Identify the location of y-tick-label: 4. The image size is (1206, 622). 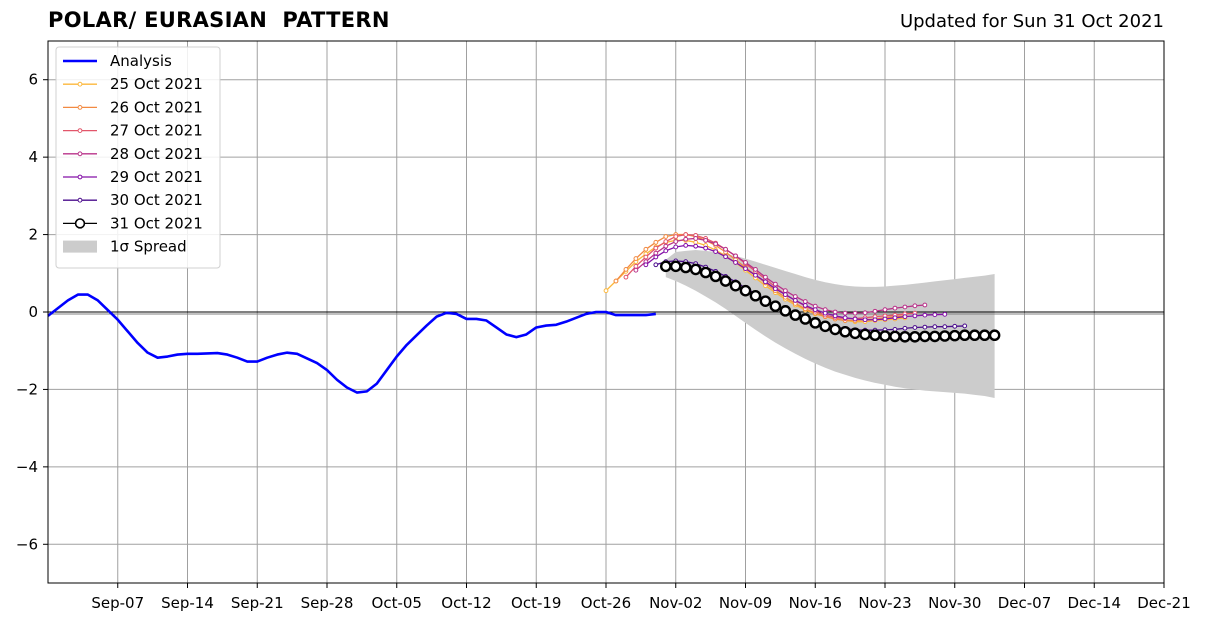
(33, 157).